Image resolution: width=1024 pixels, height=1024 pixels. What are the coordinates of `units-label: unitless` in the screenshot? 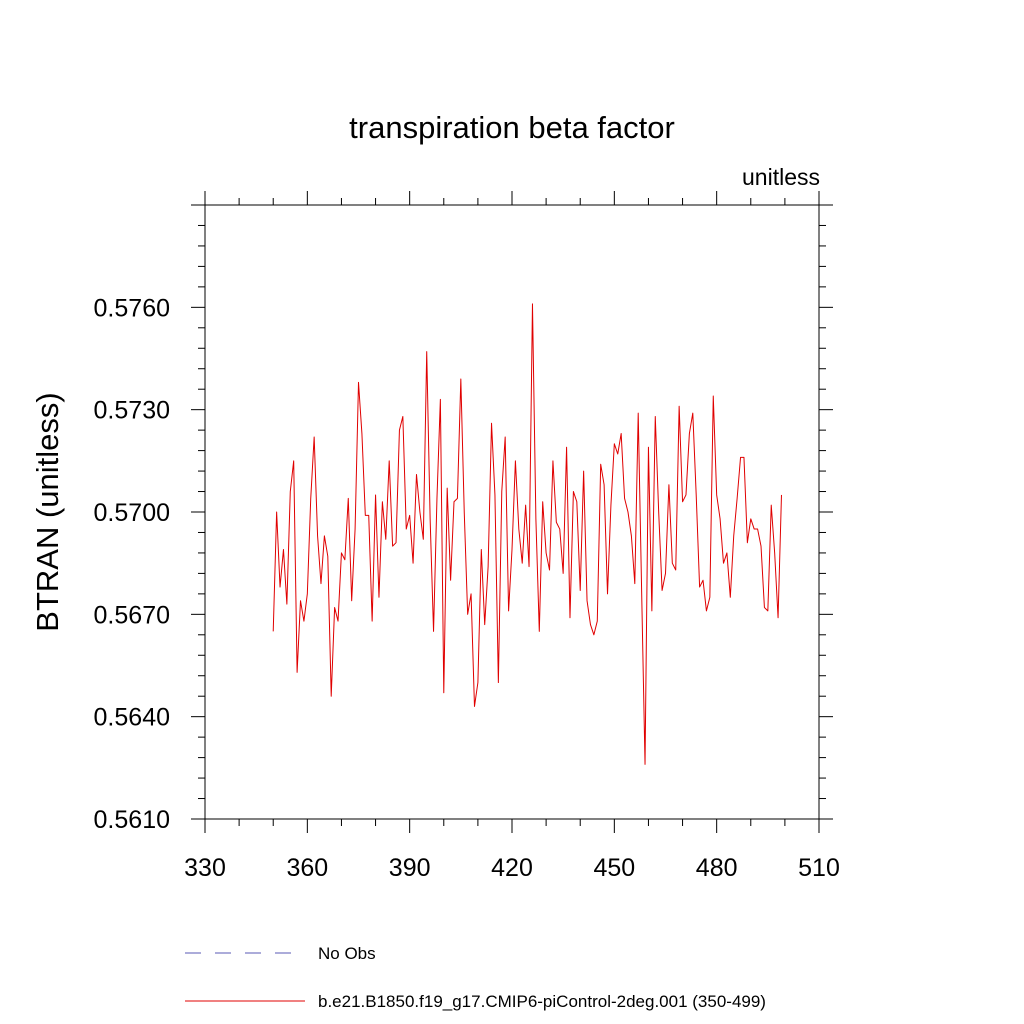 It's located at (781, 177).